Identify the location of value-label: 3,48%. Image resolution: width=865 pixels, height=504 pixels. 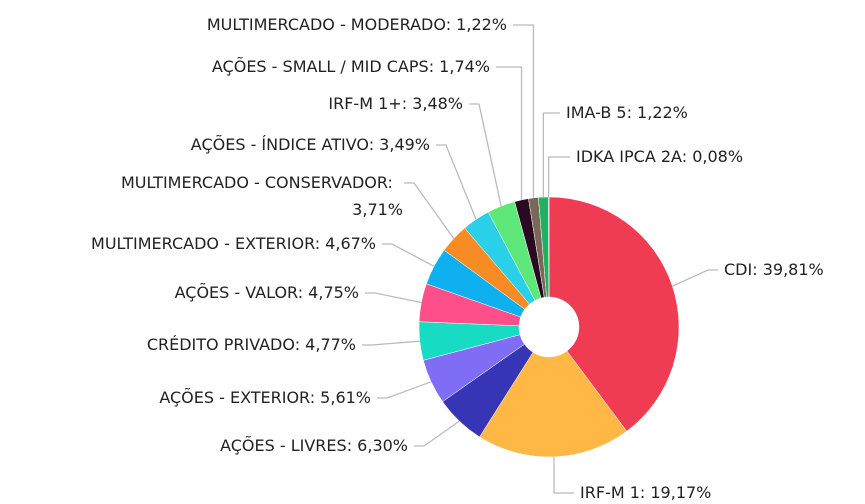
(437, 103).